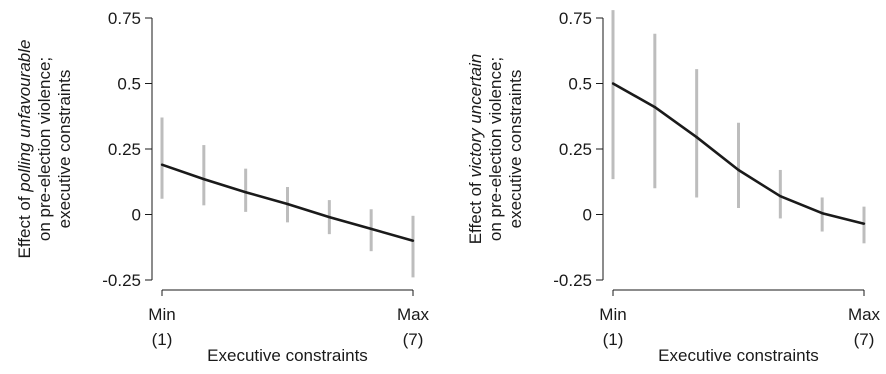 The image size is (886, 374). I want to click on y-axis-title-line-1: Effect of polling unfavourable, so click(24, 149).